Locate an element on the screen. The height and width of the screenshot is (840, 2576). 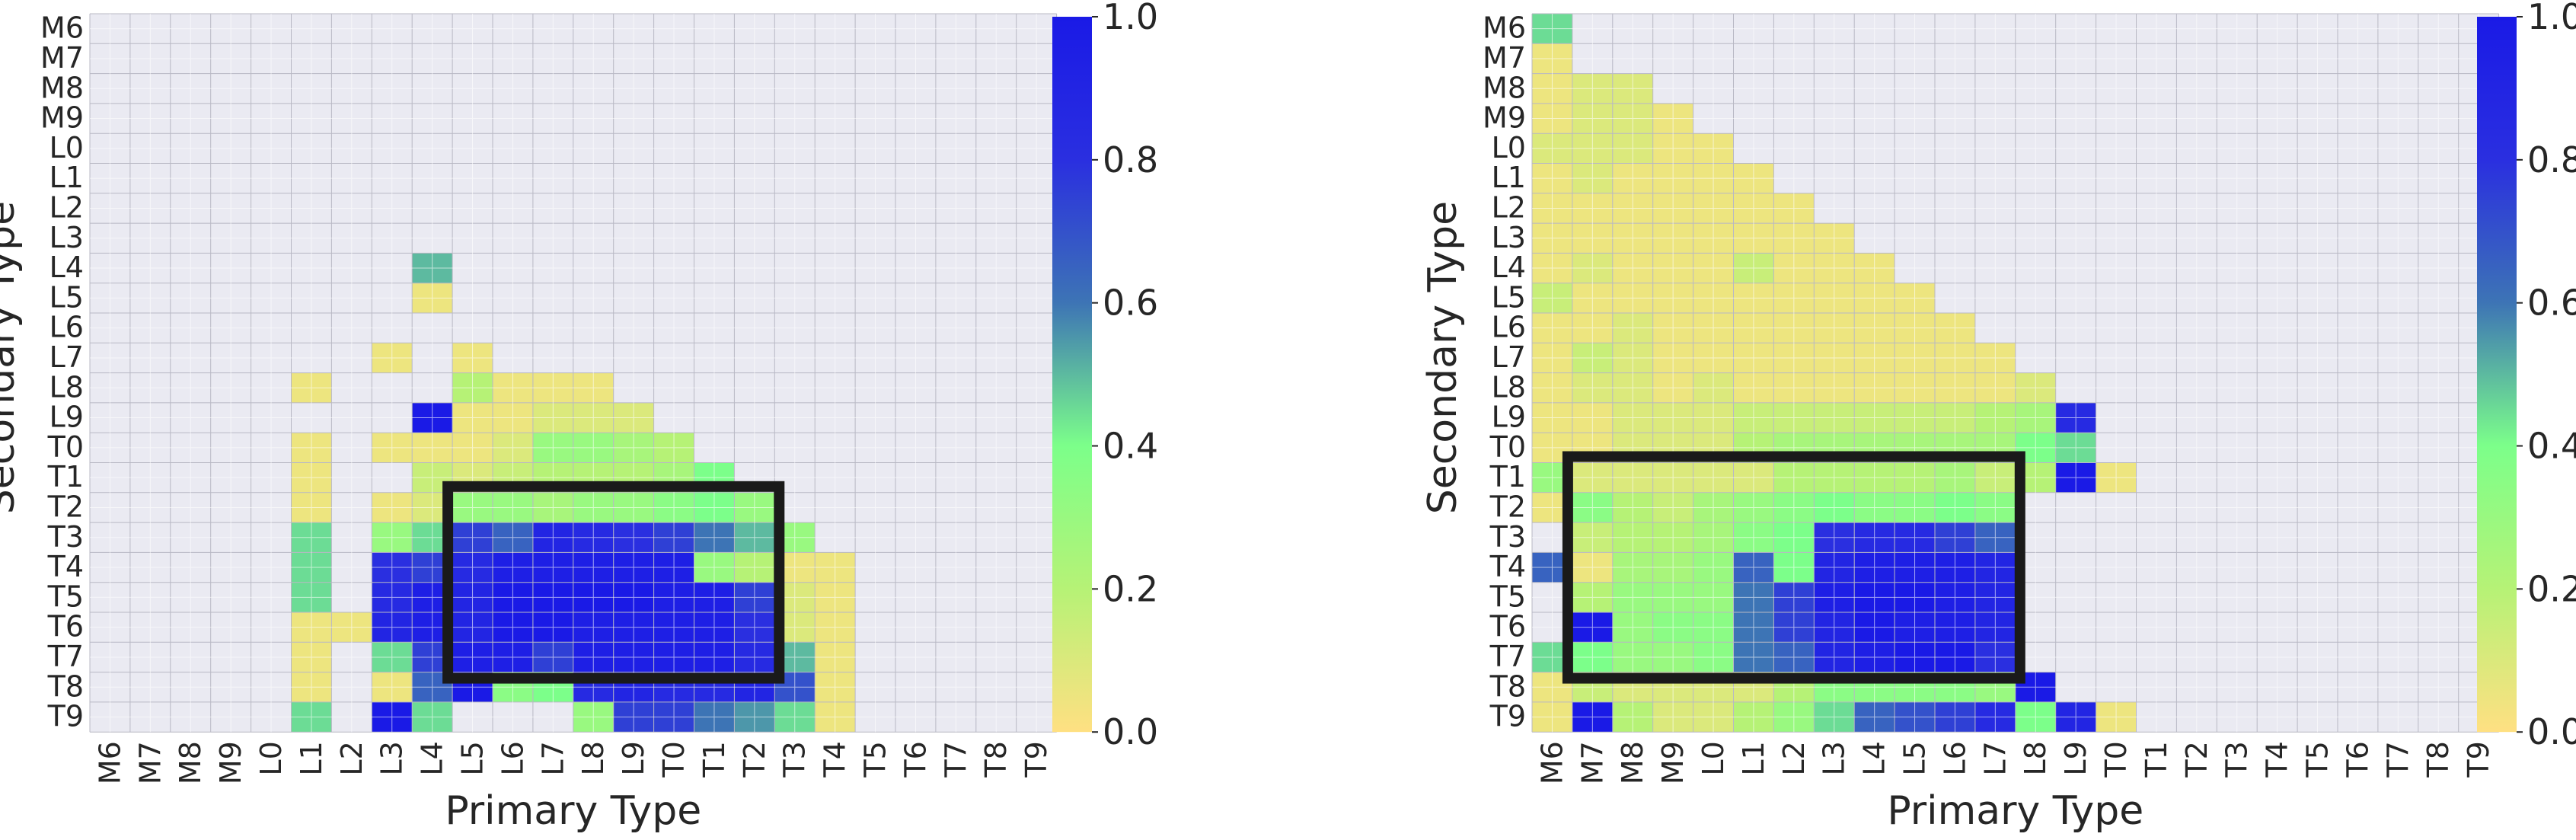
x-tick-label: T2 is located at coordinates (754, 759).